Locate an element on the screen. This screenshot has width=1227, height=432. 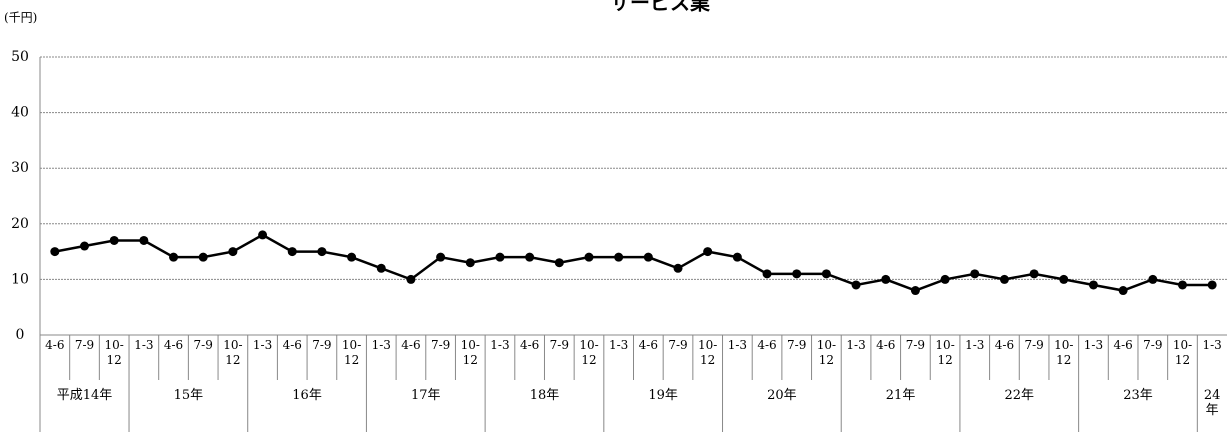
line is located at coordinates (633, 262).